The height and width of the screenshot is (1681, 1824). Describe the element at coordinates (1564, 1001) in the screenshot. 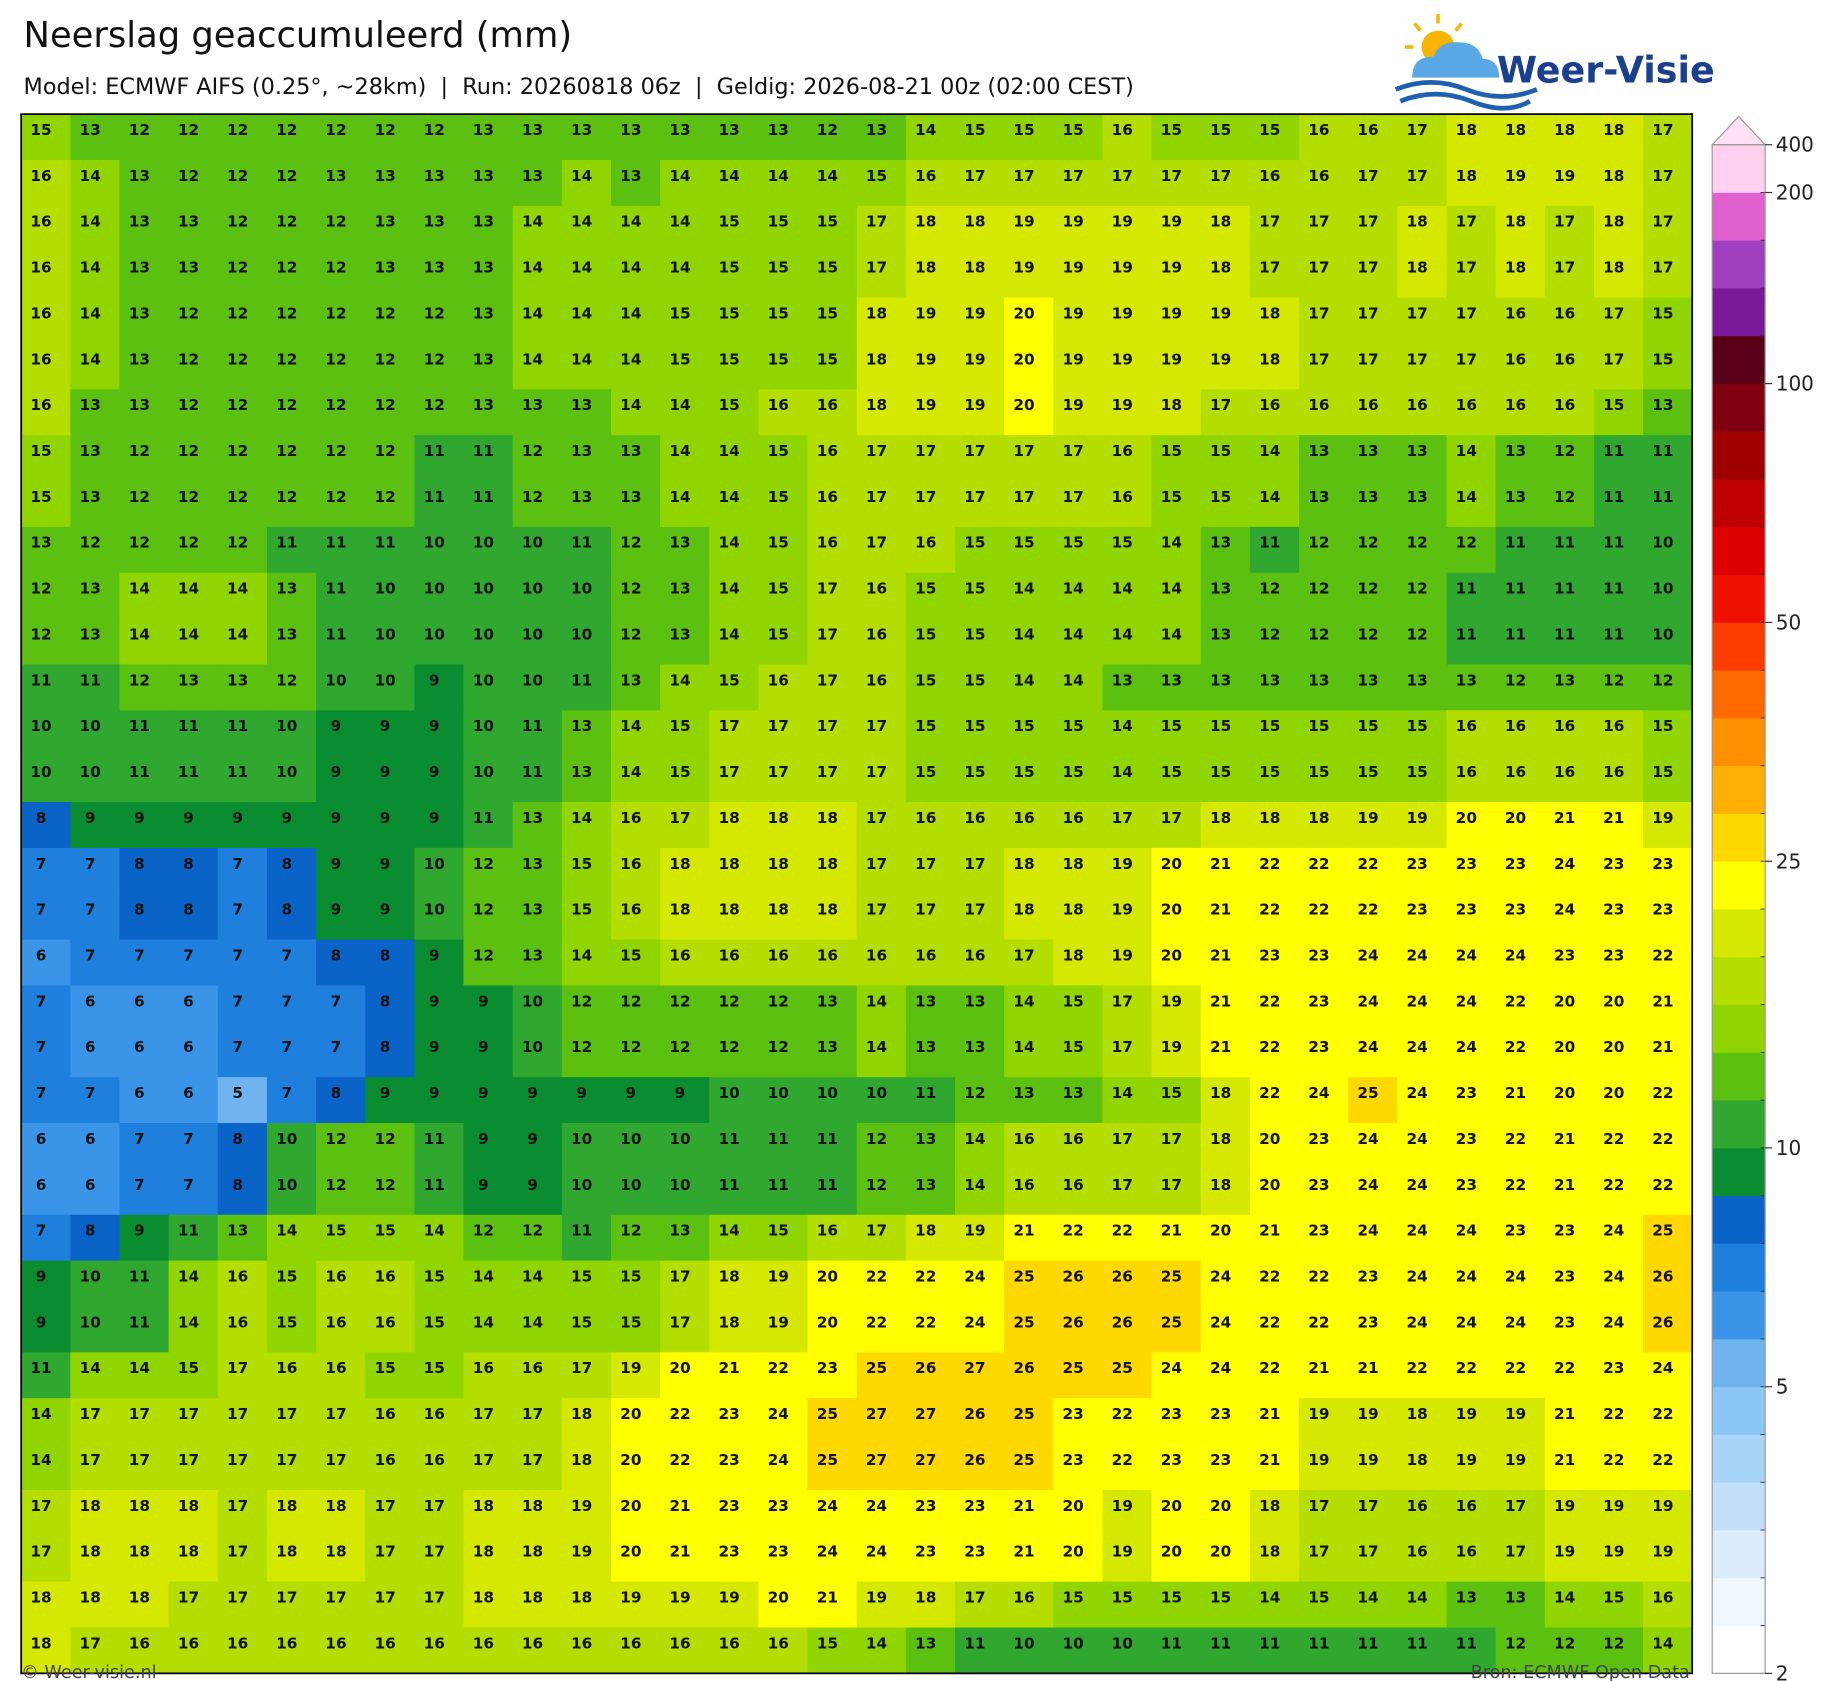

I see `cell-value: 20` at that location.